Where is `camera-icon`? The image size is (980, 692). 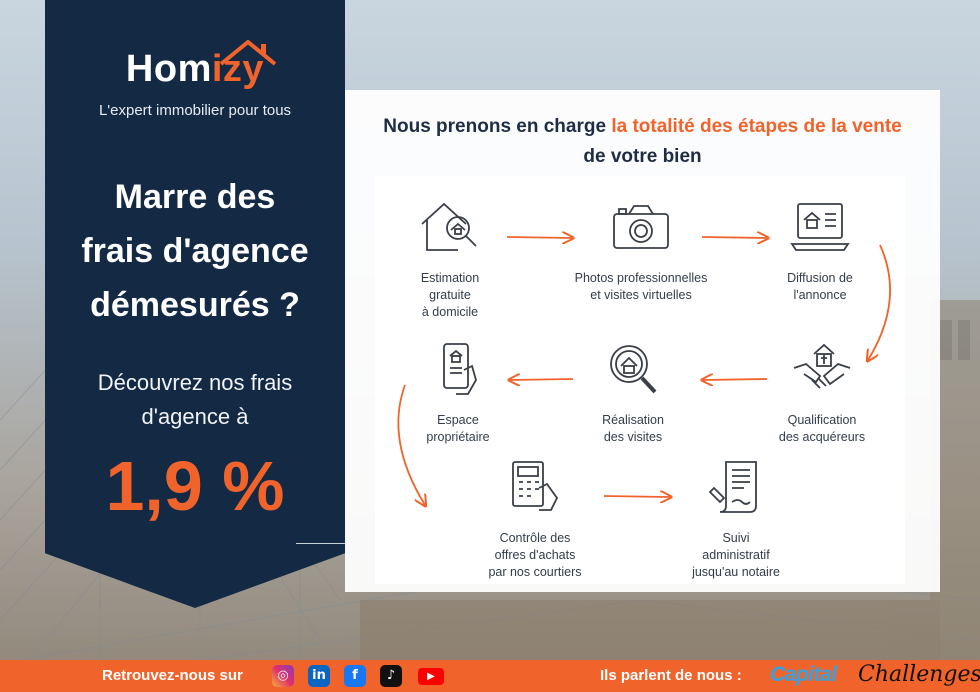 camera-icon is located at coordinates (641, 227).